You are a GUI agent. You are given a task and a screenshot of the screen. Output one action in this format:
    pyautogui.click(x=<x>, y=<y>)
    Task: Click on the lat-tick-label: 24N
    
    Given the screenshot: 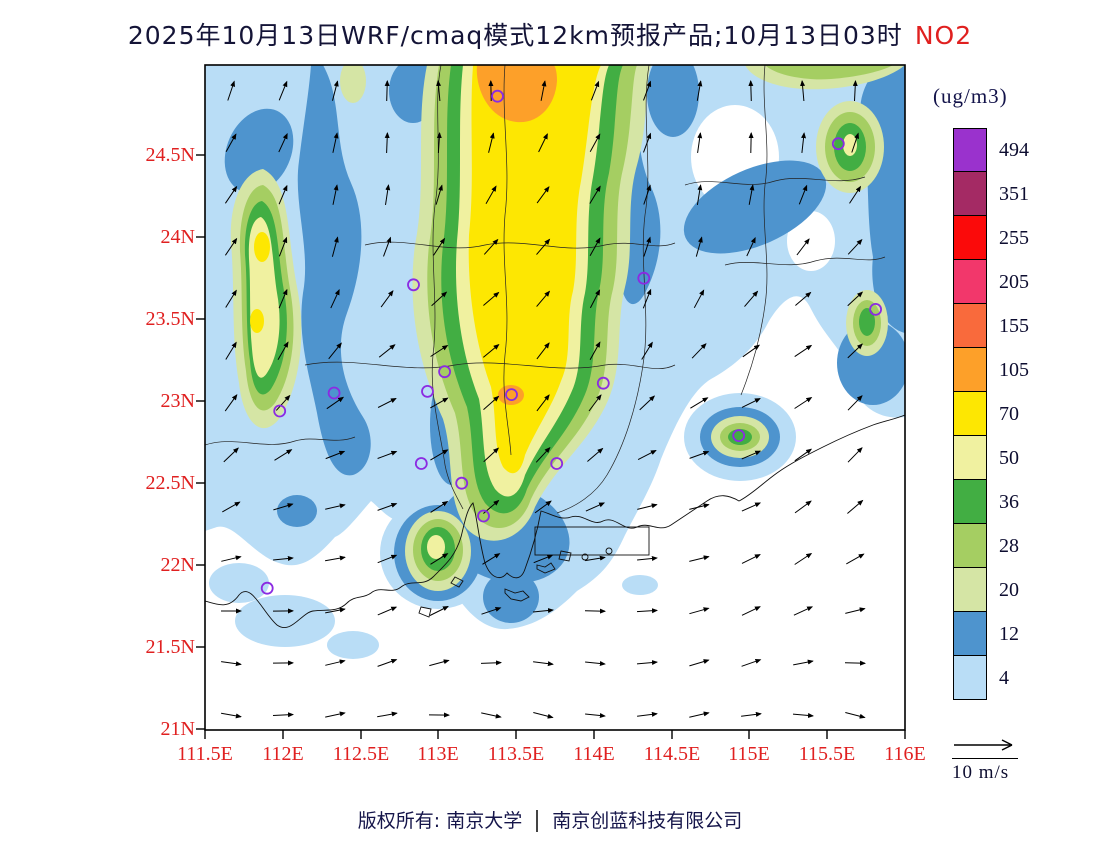 What is the action you would take?
    pyautogui.click(x=177, y=237)
    